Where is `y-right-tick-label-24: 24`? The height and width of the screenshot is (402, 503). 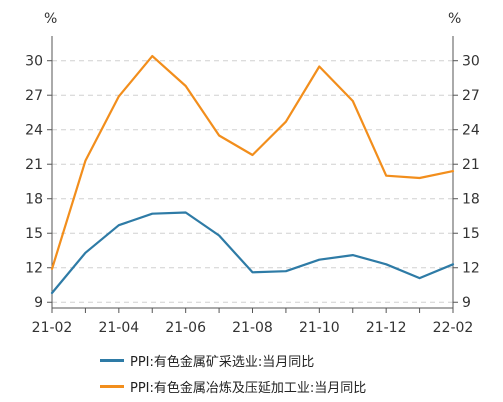 y-right-tick-label-24: 24 is located at coordinates (471, 131).